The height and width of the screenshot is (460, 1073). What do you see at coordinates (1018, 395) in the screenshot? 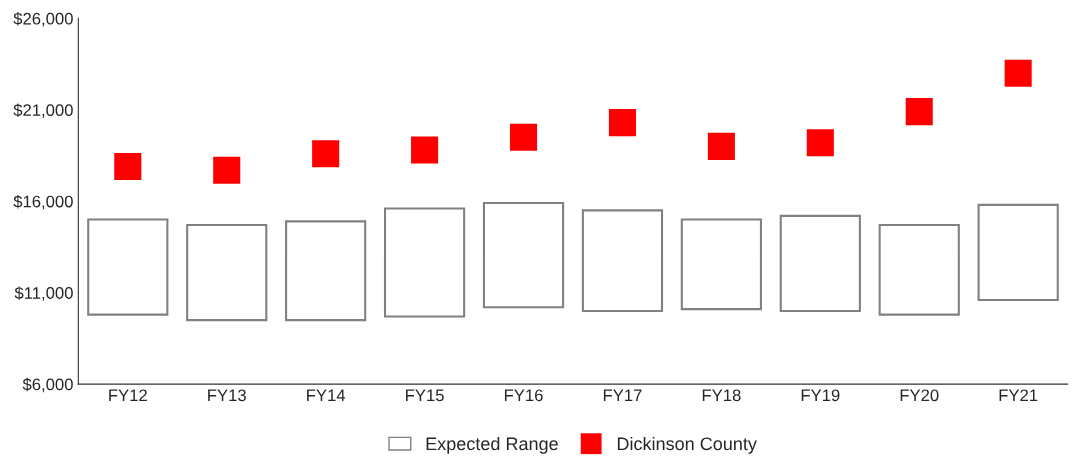
I see `x-tick-label: FY21` at bounding box center [1018, 395].